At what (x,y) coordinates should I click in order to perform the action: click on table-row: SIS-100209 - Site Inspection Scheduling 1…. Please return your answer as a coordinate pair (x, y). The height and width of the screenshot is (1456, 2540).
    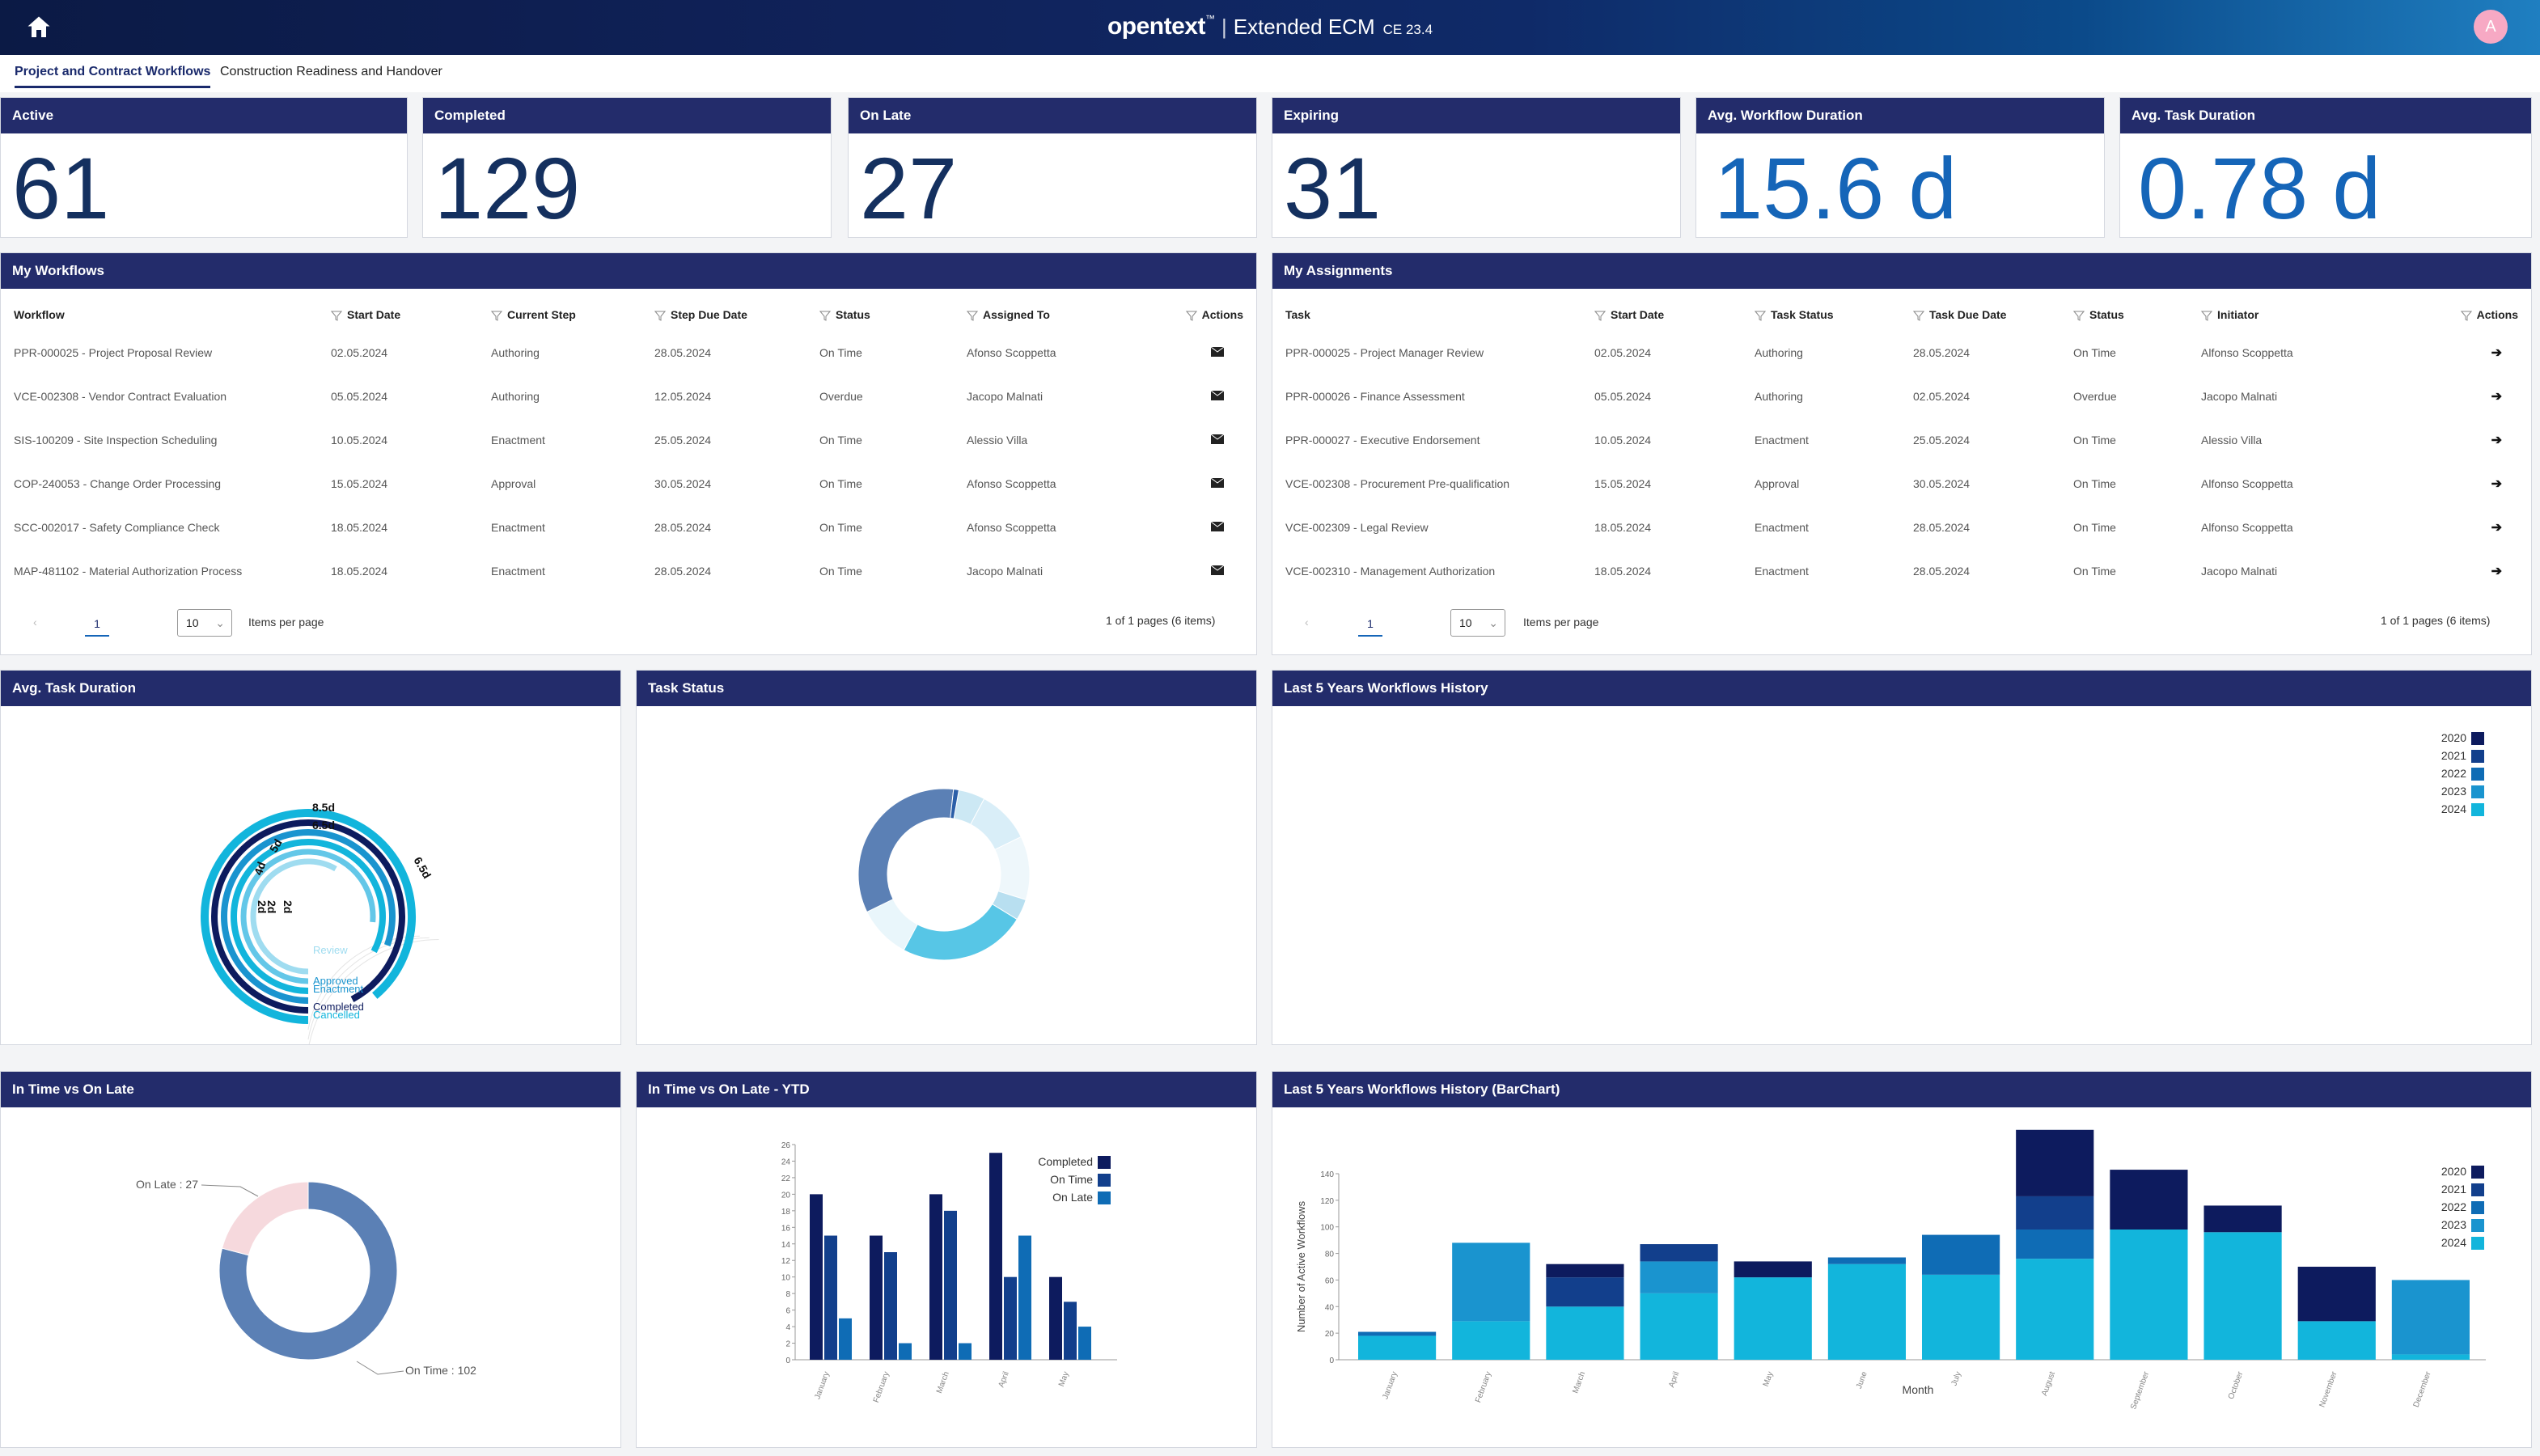
    Looking at the image, I should click on (628, 440).